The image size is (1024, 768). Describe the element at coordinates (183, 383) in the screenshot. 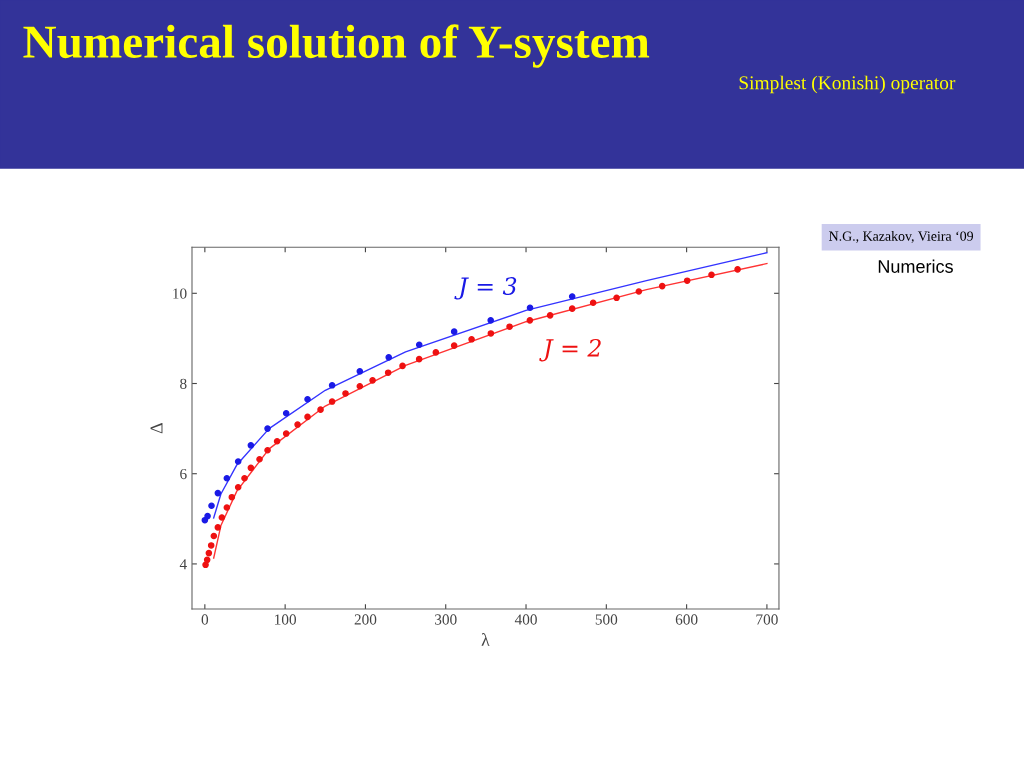

I see `y-tick-label: 8` at that location.